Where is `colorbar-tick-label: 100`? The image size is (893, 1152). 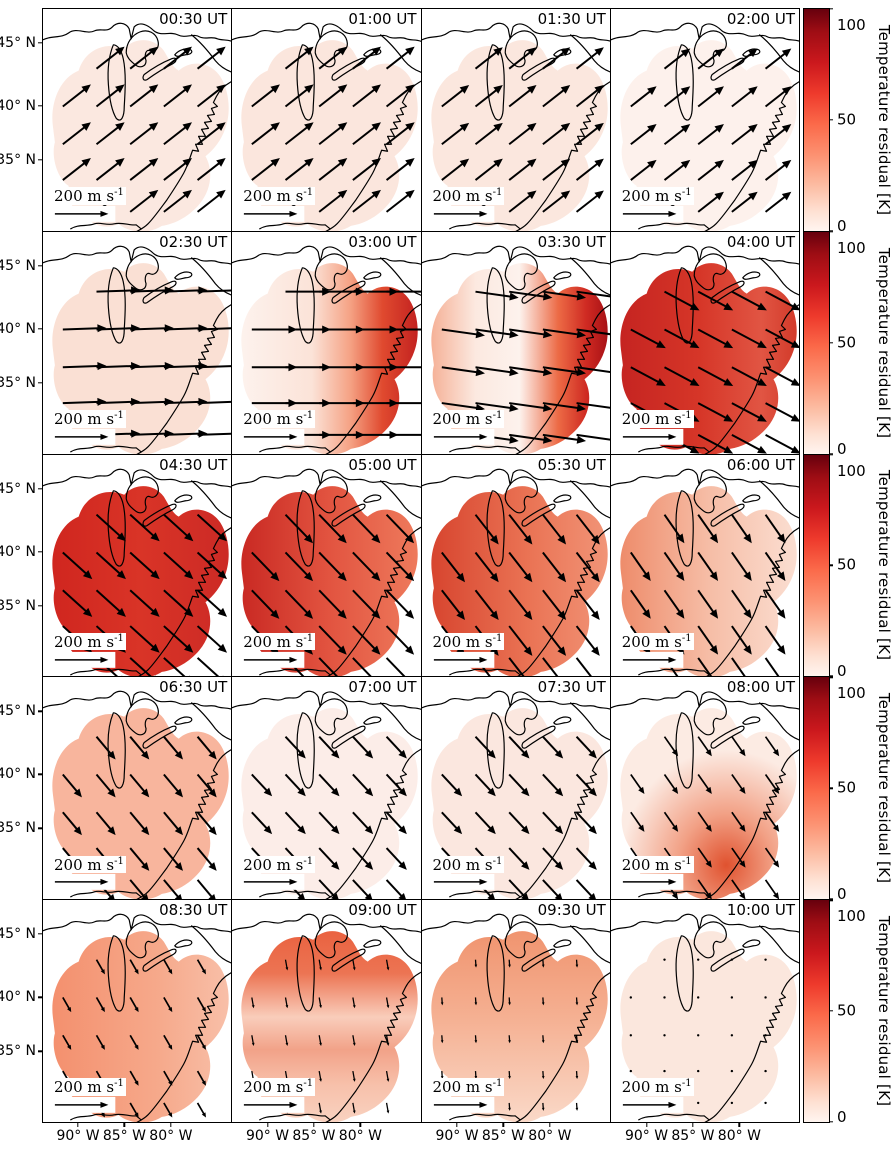 colorbar-tick-label: 100 is located at coordinates (851, 247).